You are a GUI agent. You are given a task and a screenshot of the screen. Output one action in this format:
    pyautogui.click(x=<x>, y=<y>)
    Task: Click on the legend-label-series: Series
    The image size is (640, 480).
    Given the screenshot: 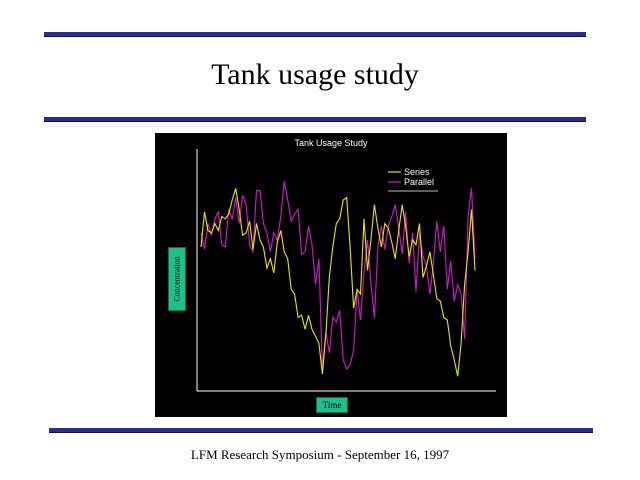 What is the action you would take?
    pyautogui.click(x=417, y=172)
    